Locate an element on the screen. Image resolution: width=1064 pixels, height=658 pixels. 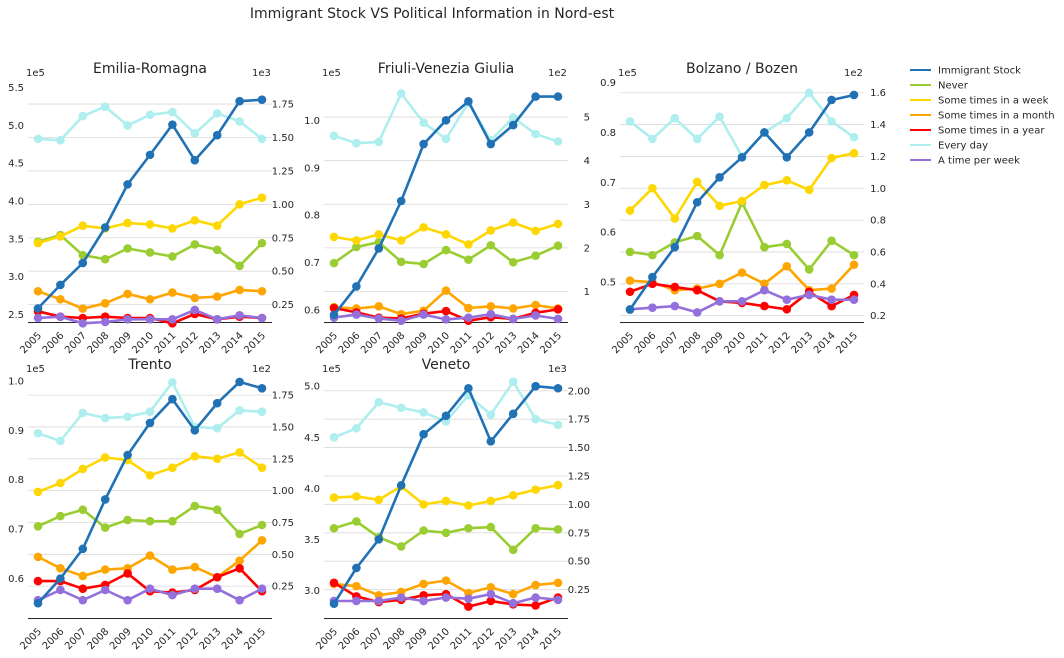
series-a-time-per-week is located at coordinates (150, 316).